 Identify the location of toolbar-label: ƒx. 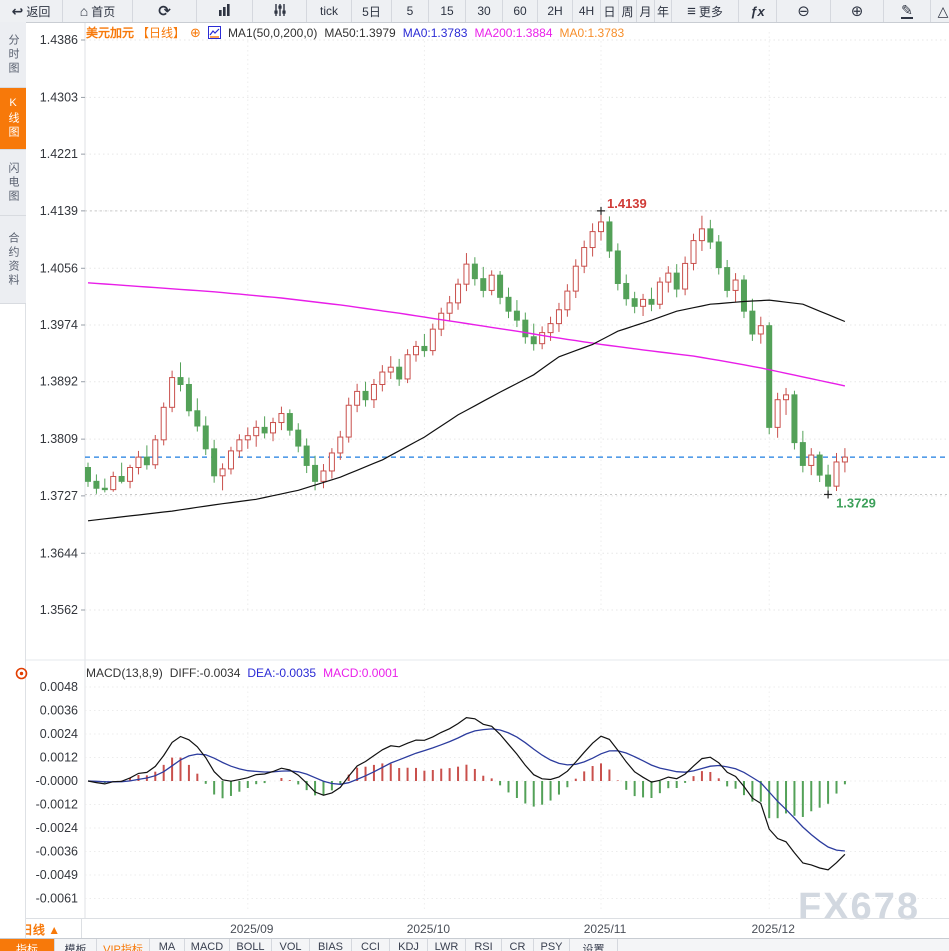
(757, 11).